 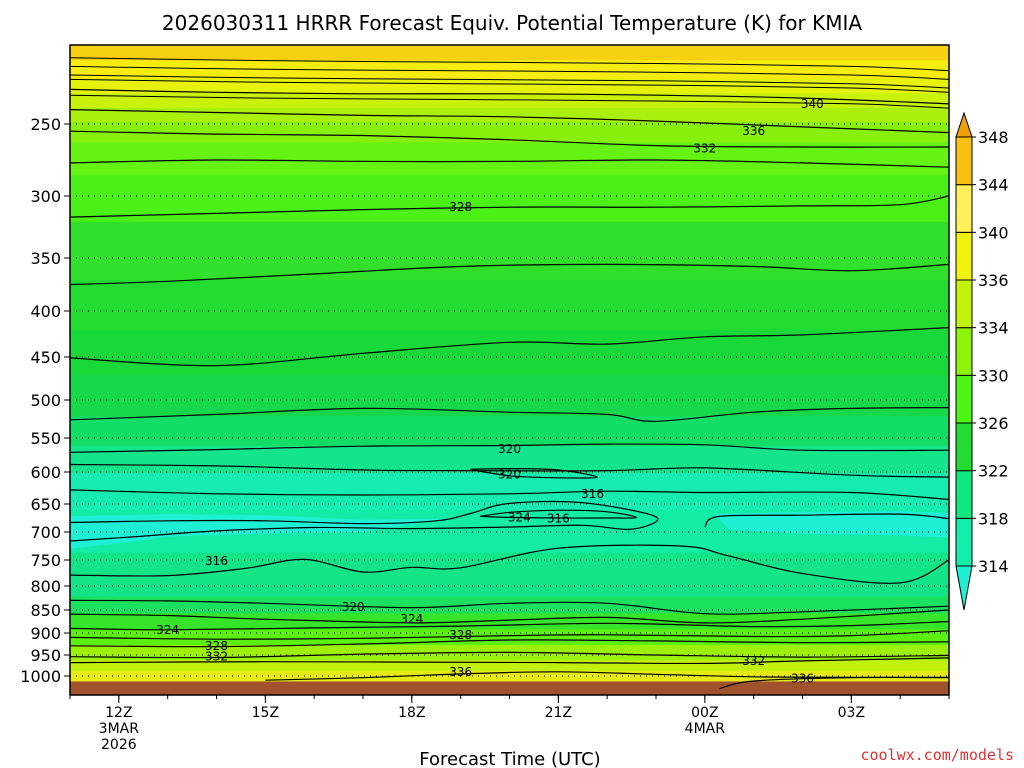 I want to click on x-tick-label: 21Z, so click(x=558, y=713).